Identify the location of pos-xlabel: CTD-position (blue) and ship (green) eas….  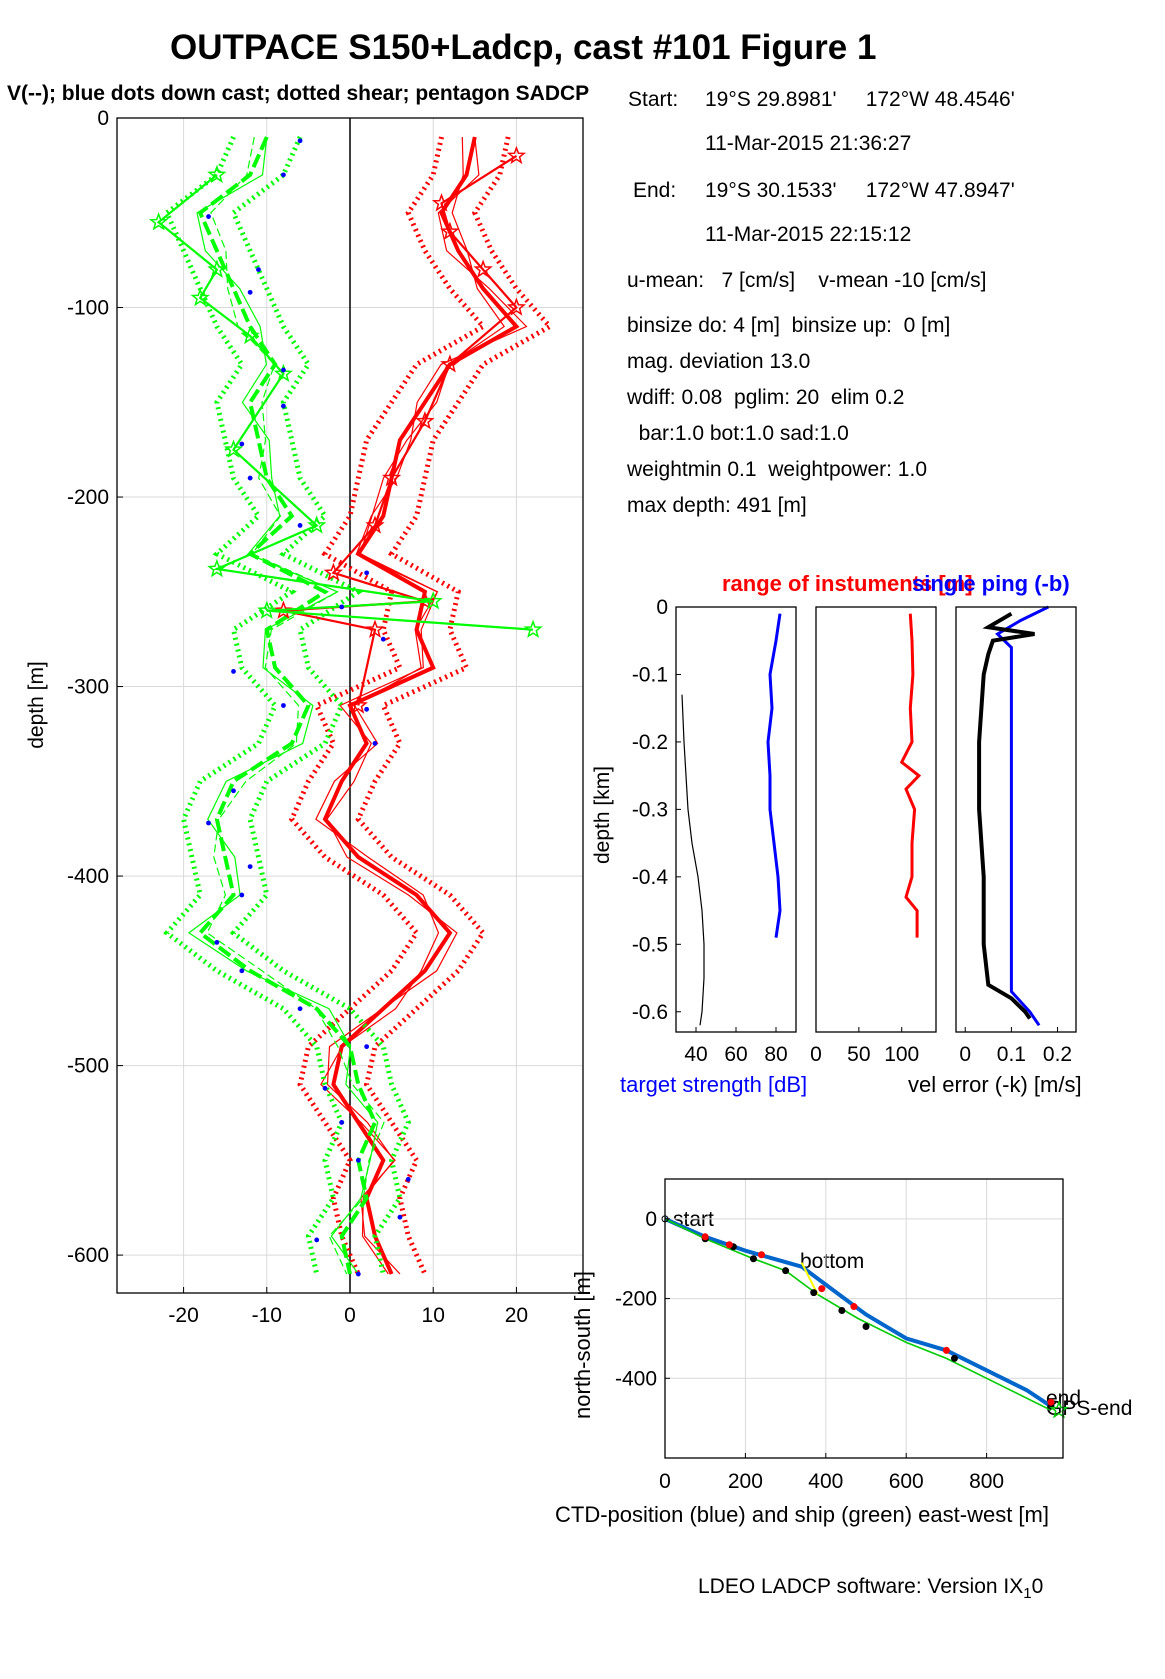
(802, 1514).